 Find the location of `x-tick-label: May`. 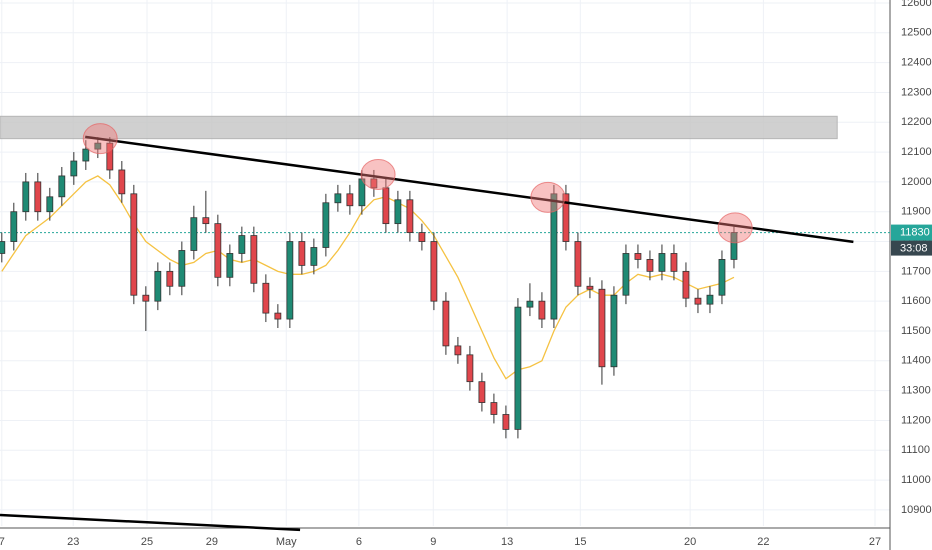

x-tick-label: May is located at coordinates (286, 542).